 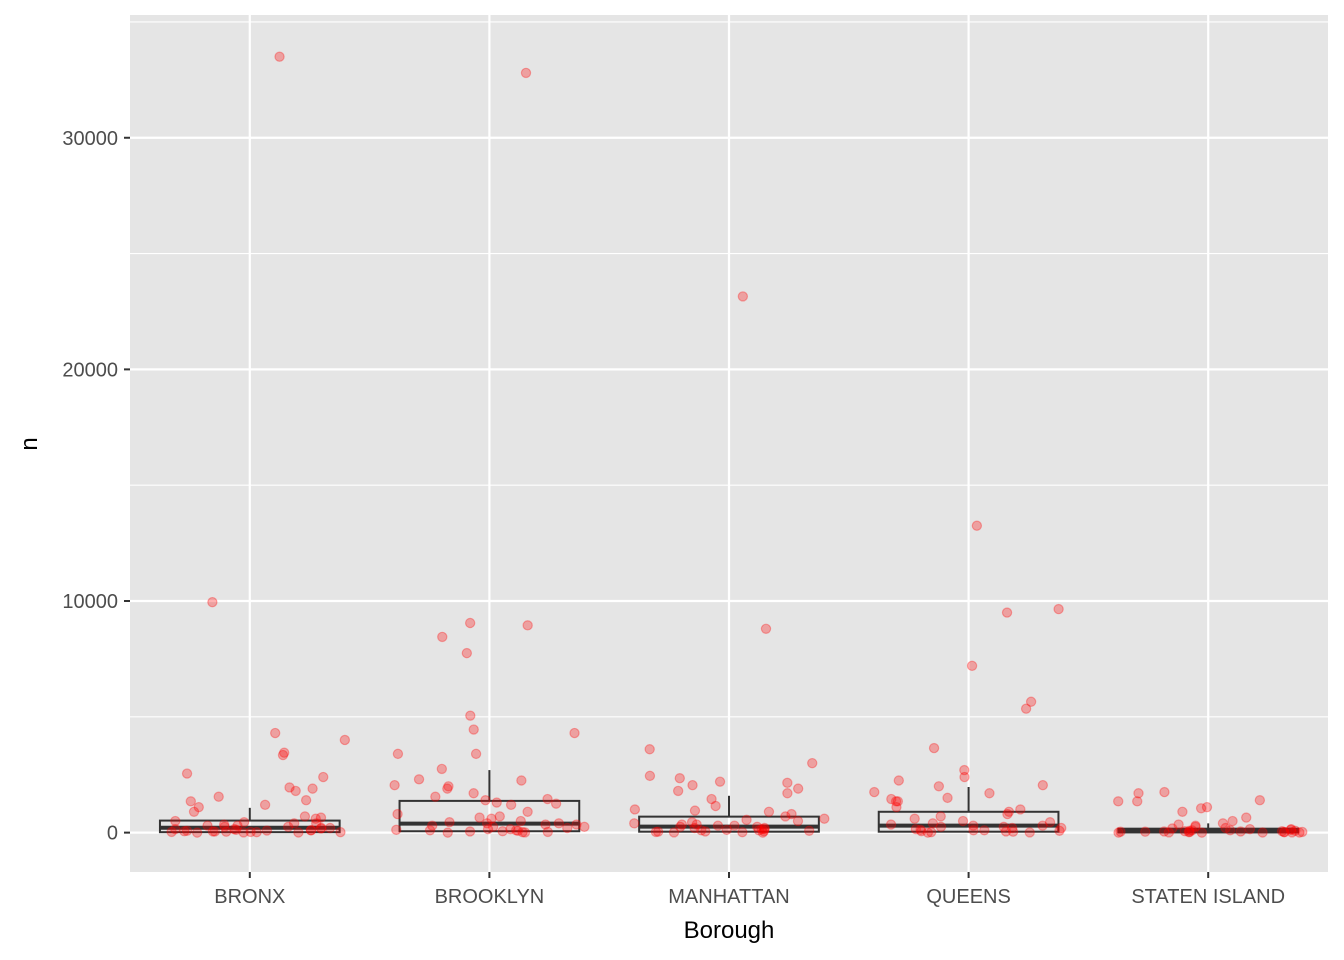 What do you see at coordinates (729, 930) in the screenshot?
I see `x-axis-title: Borough` at bounding box center [729, 930].